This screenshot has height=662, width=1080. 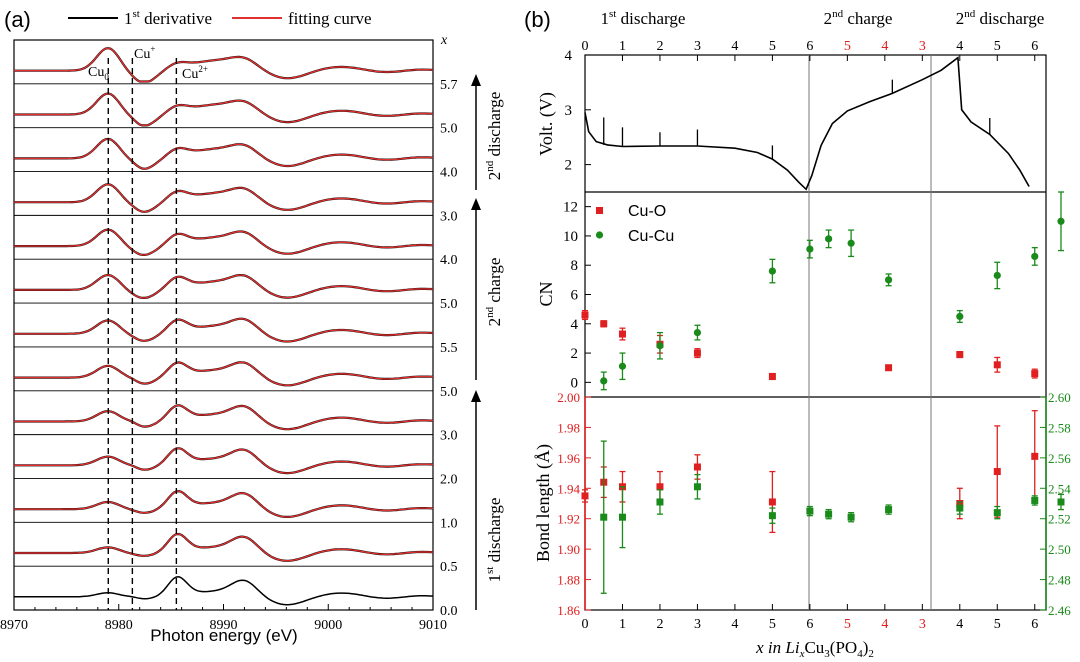 I want to click on top-label-2nd-discharge: 2nd discharge, so click(x=1000, y=18).